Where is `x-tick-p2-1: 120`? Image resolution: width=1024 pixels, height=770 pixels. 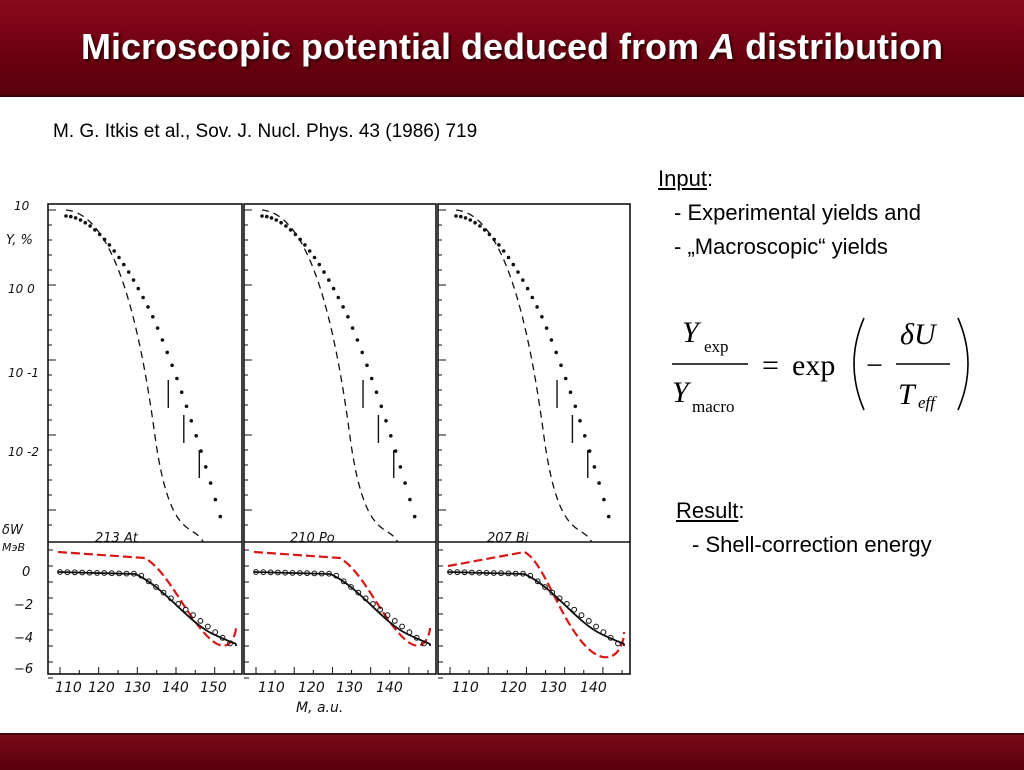
x-tick-p2-1: 120 is located at coordinates (311, 688).